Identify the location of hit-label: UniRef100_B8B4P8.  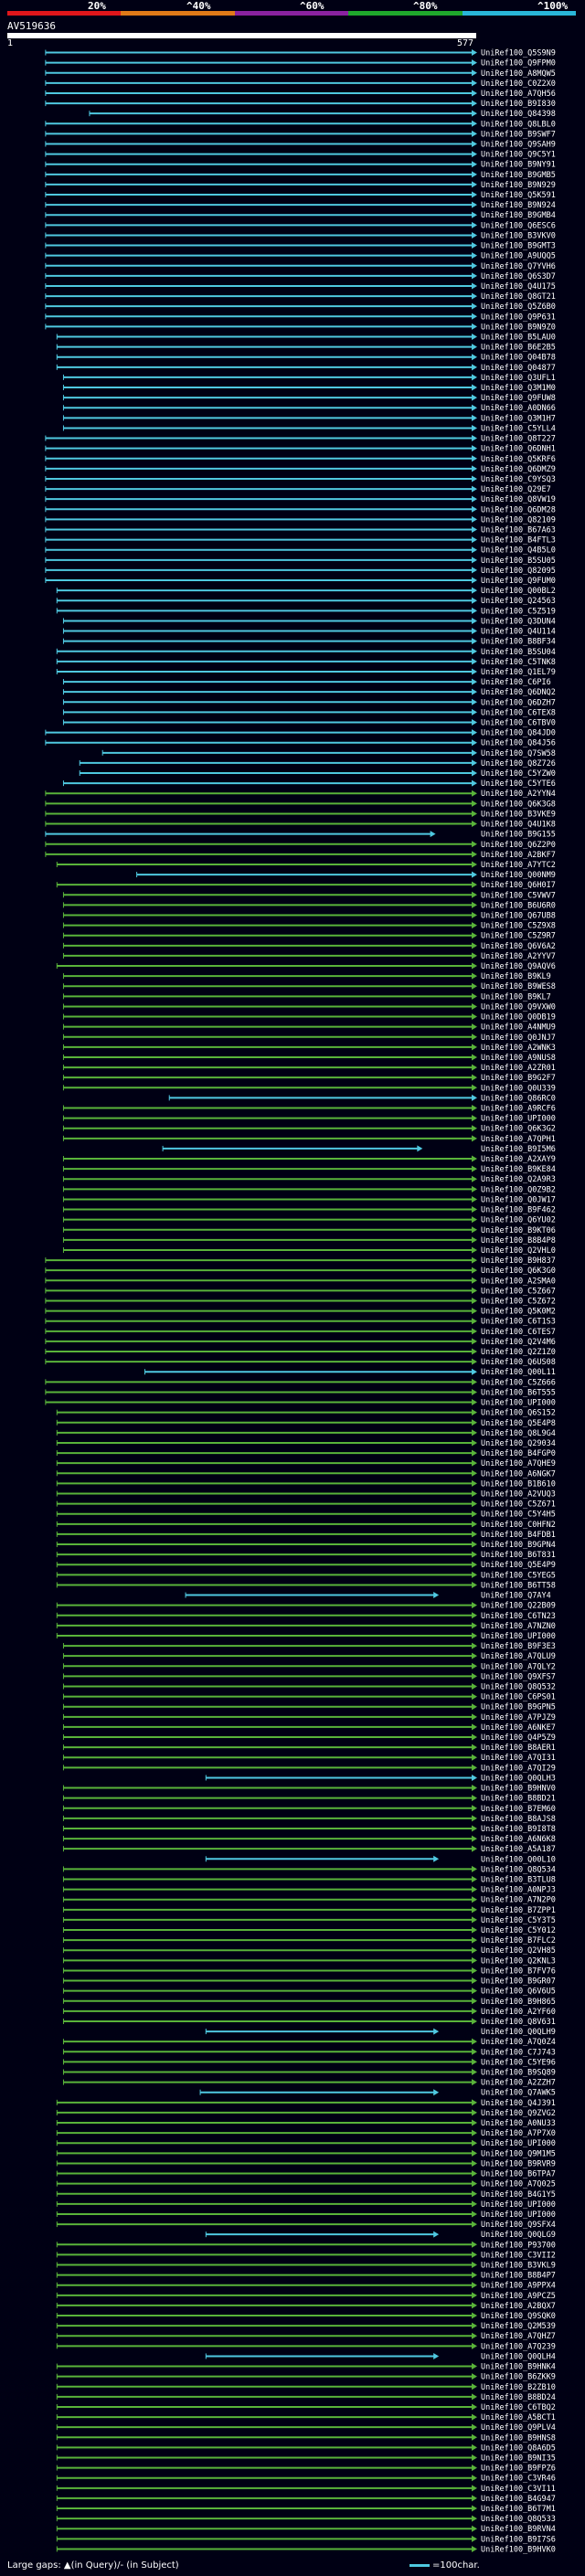
(518, 1241).